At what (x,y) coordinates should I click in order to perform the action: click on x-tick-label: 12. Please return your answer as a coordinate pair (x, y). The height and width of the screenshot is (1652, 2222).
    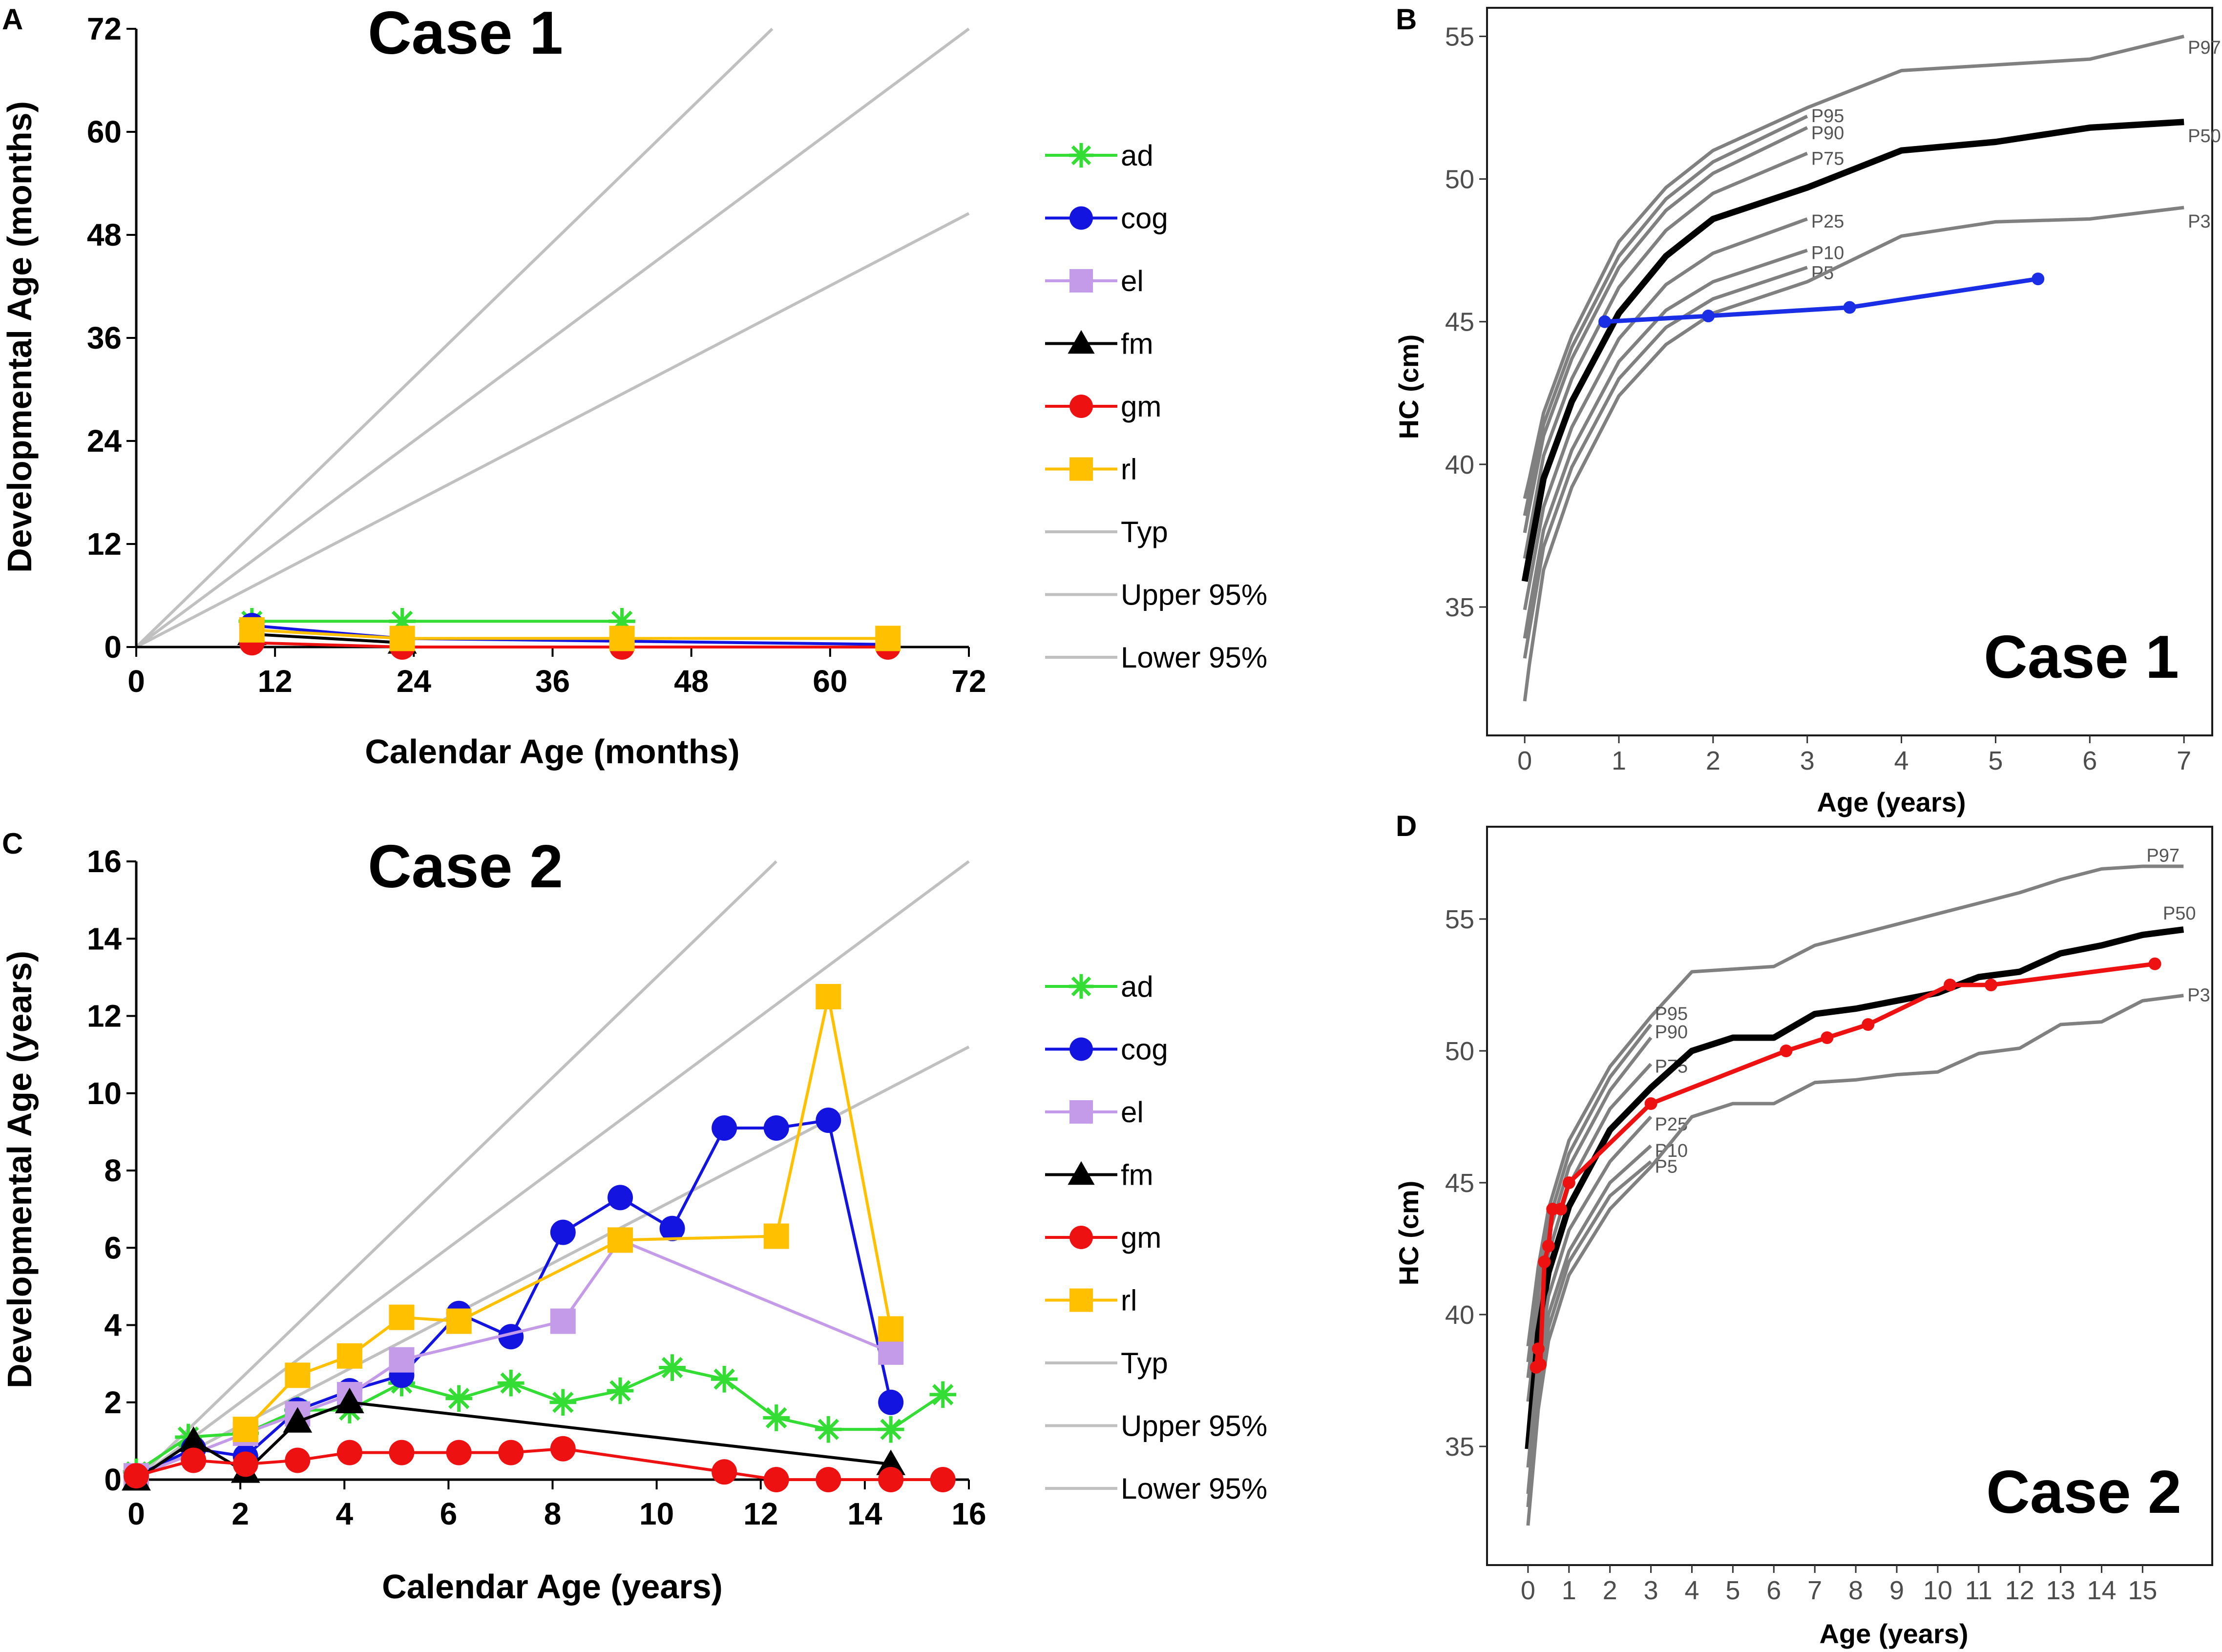
    Looking at the image, I should click on (761, 1514).